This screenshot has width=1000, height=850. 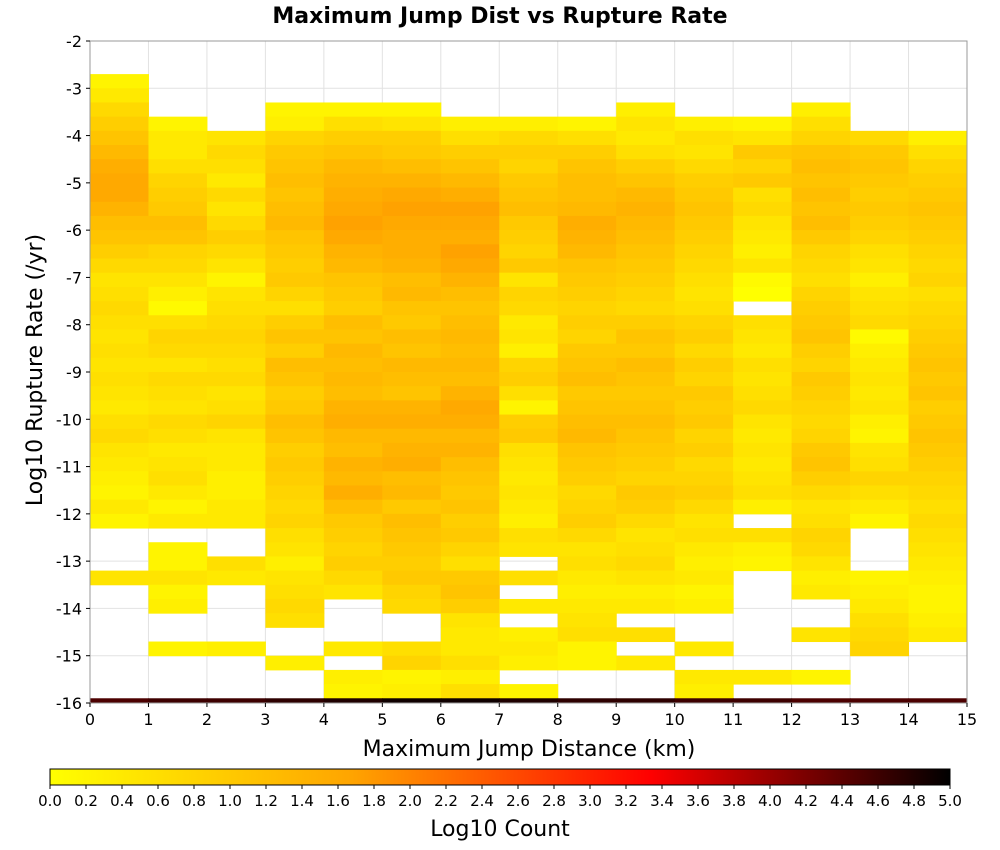 I want to click on y-tick-label: -10, so click(x=69, y=419).